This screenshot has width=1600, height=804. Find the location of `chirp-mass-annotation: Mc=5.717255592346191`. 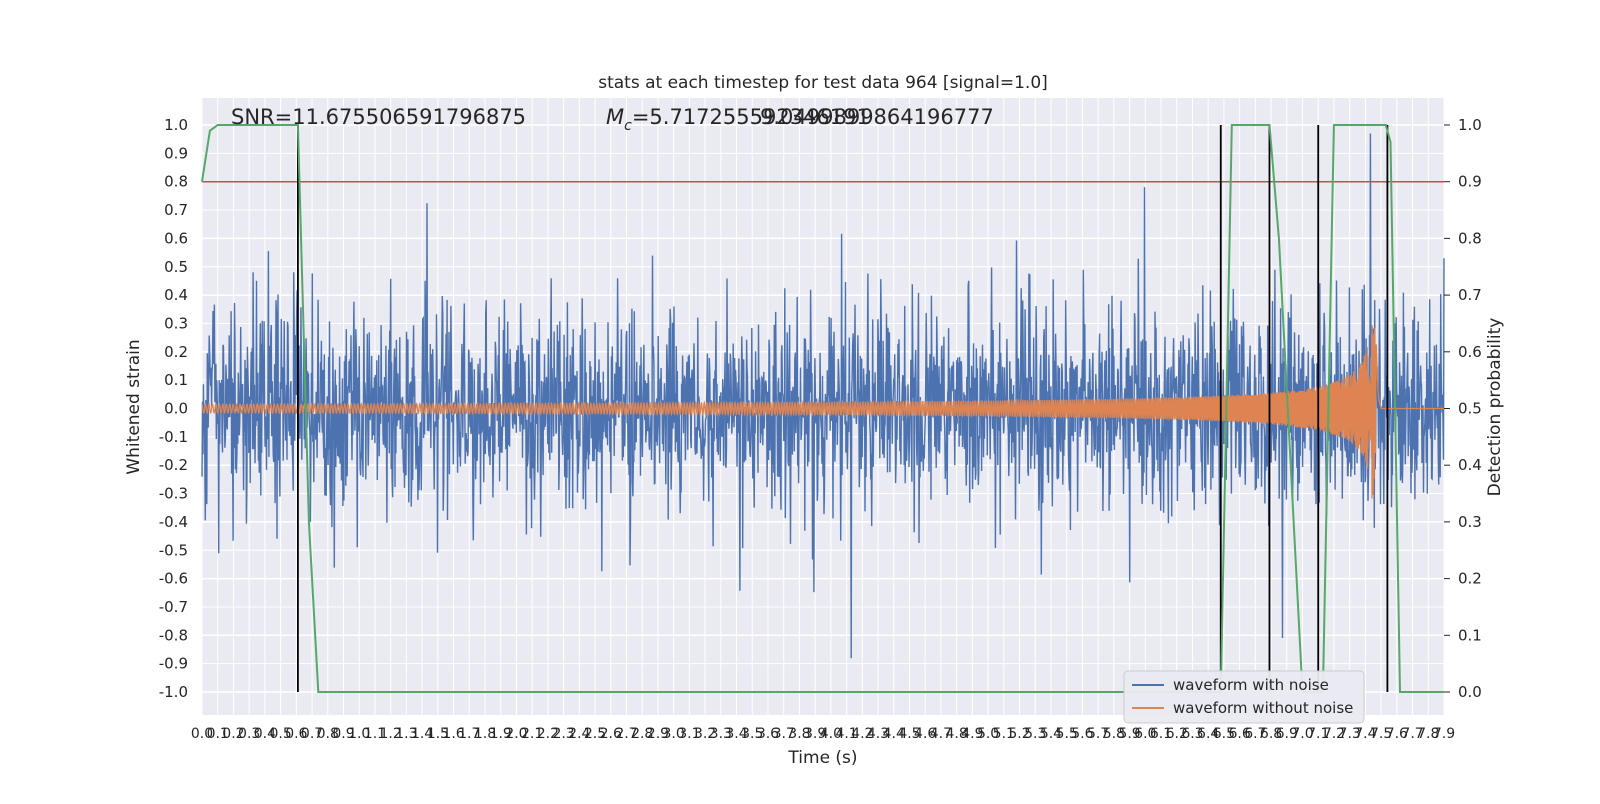

chirp-mass-annotation: Mc=5.717255592346191 is located at coordinates (738, 119).